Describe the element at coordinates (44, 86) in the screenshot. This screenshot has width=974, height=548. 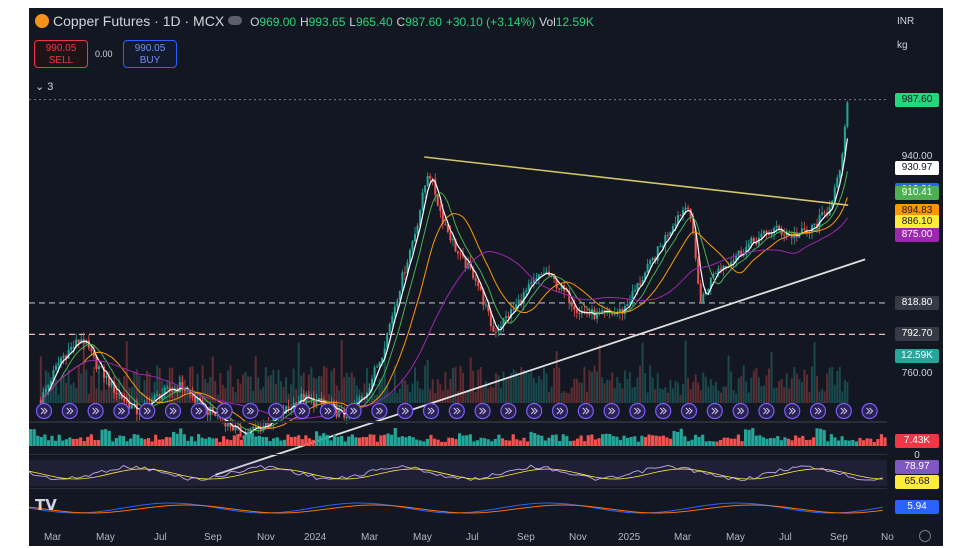
I see `indicators-toggle: ⌄ 3` at that location.